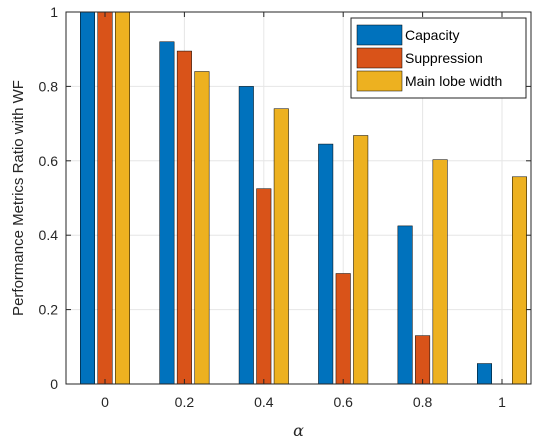 This screenshot has height=443, width=541. Describe the element at coordinates (343, 402) in the screenshot. I see `x-tick-label: 0.6` at that location.